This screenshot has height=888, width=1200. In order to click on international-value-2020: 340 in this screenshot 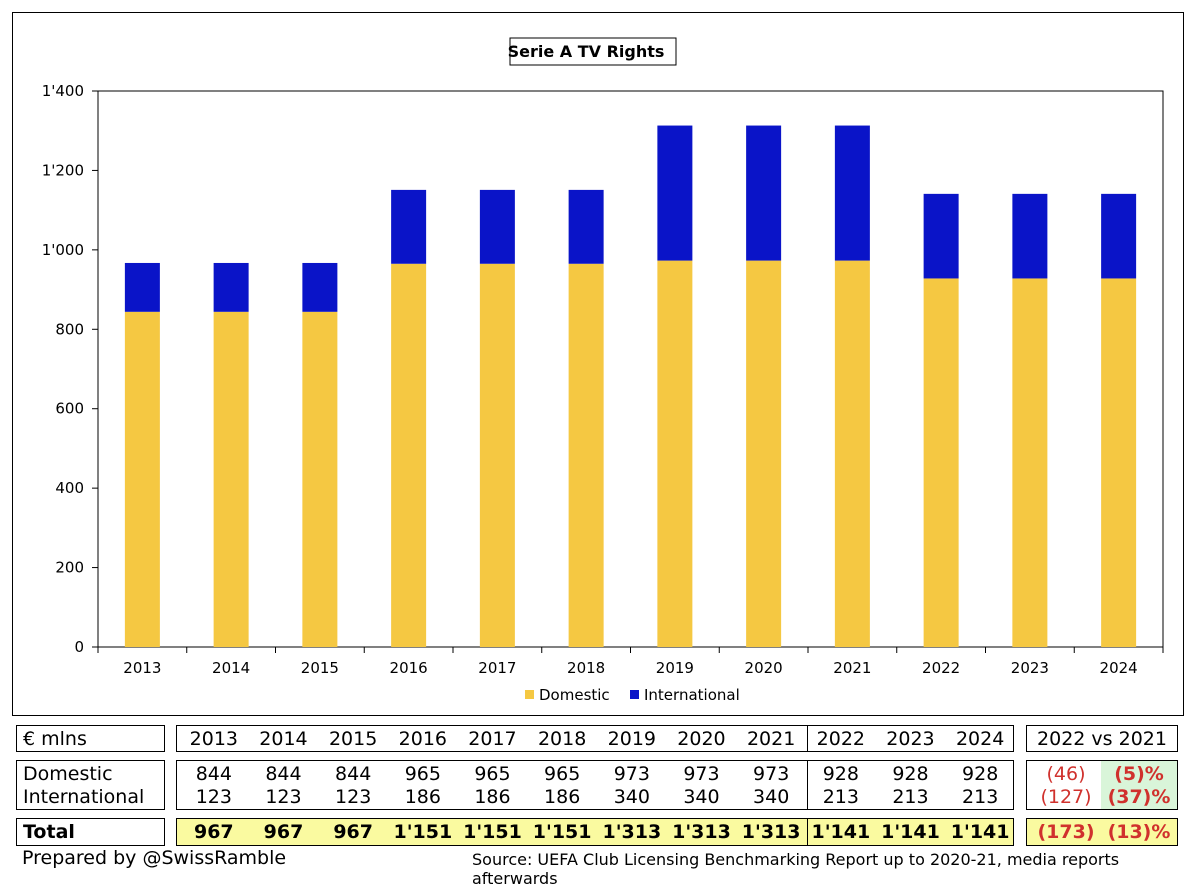, I will do `click(701, 797)`.